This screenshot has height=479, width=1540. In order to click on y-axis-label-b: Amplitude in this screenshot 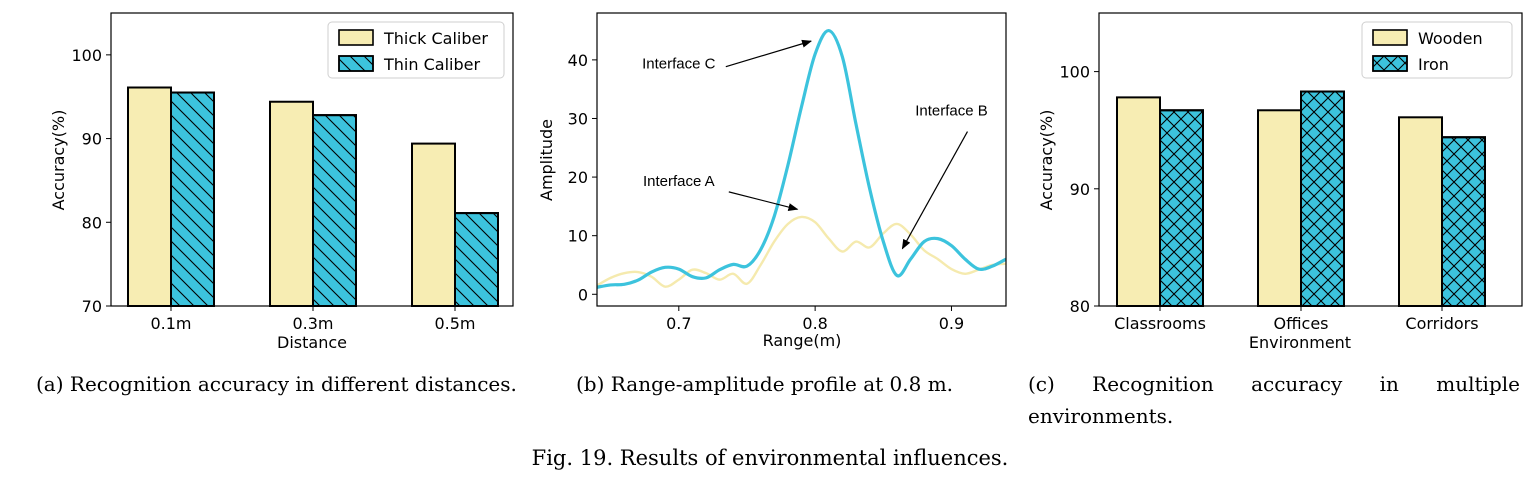, I will do `click(546, 160)`.